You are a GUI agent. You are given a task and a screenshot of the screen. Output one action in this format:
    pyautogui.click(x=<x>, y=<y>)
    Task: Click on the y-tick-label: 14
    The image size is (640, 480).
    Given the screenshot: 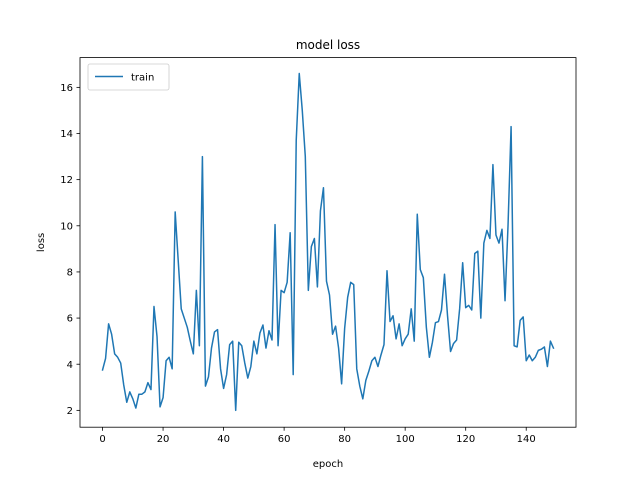 What is the action you would take?
    pyautogui.click(x=66, y=134)
    